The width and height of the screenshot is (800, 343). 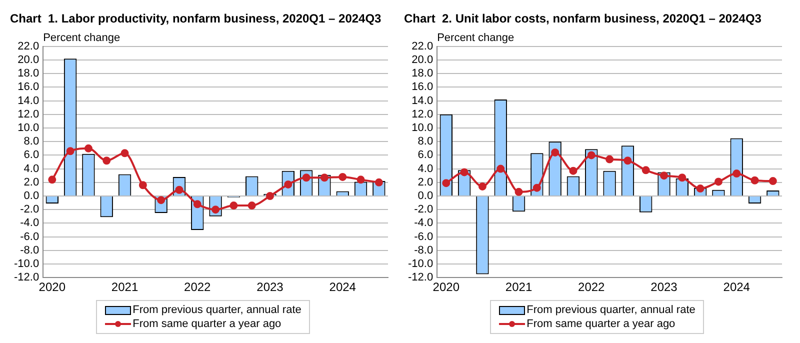 I want to click on chart-title: Chart 1. Labor productivity, nonfarm business, 2020Q1 – 2024Q3, so click(x=196, y=19).